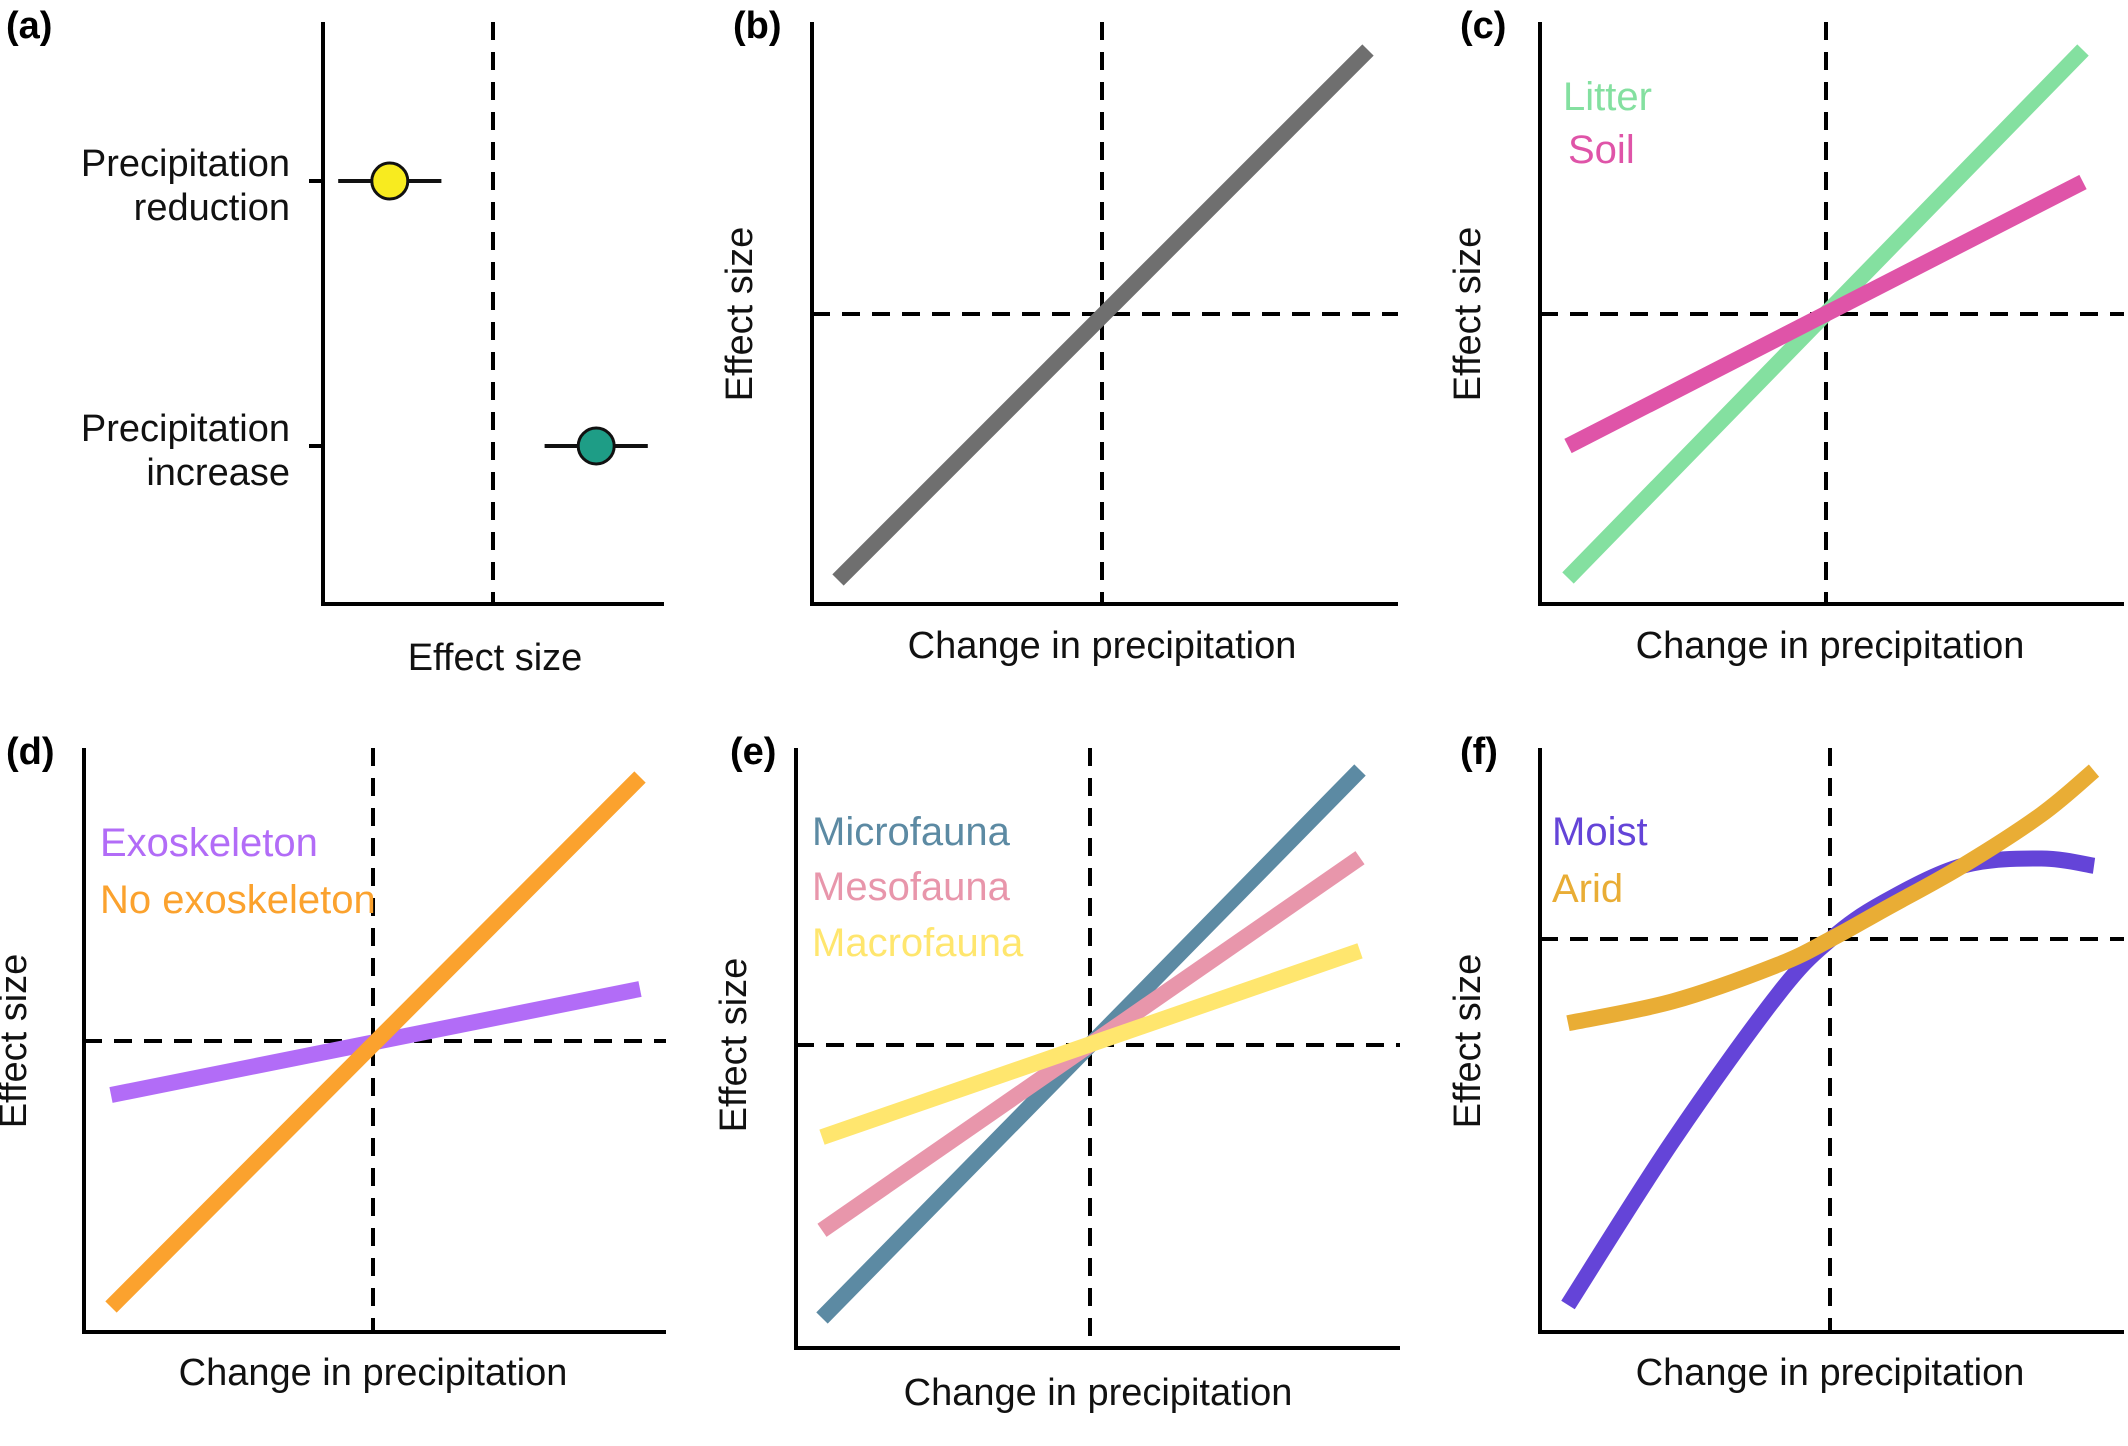 The height and width of the screenshot is (1446, 2128). I want to click on legend-entry: Litter, so click(1607, 97).